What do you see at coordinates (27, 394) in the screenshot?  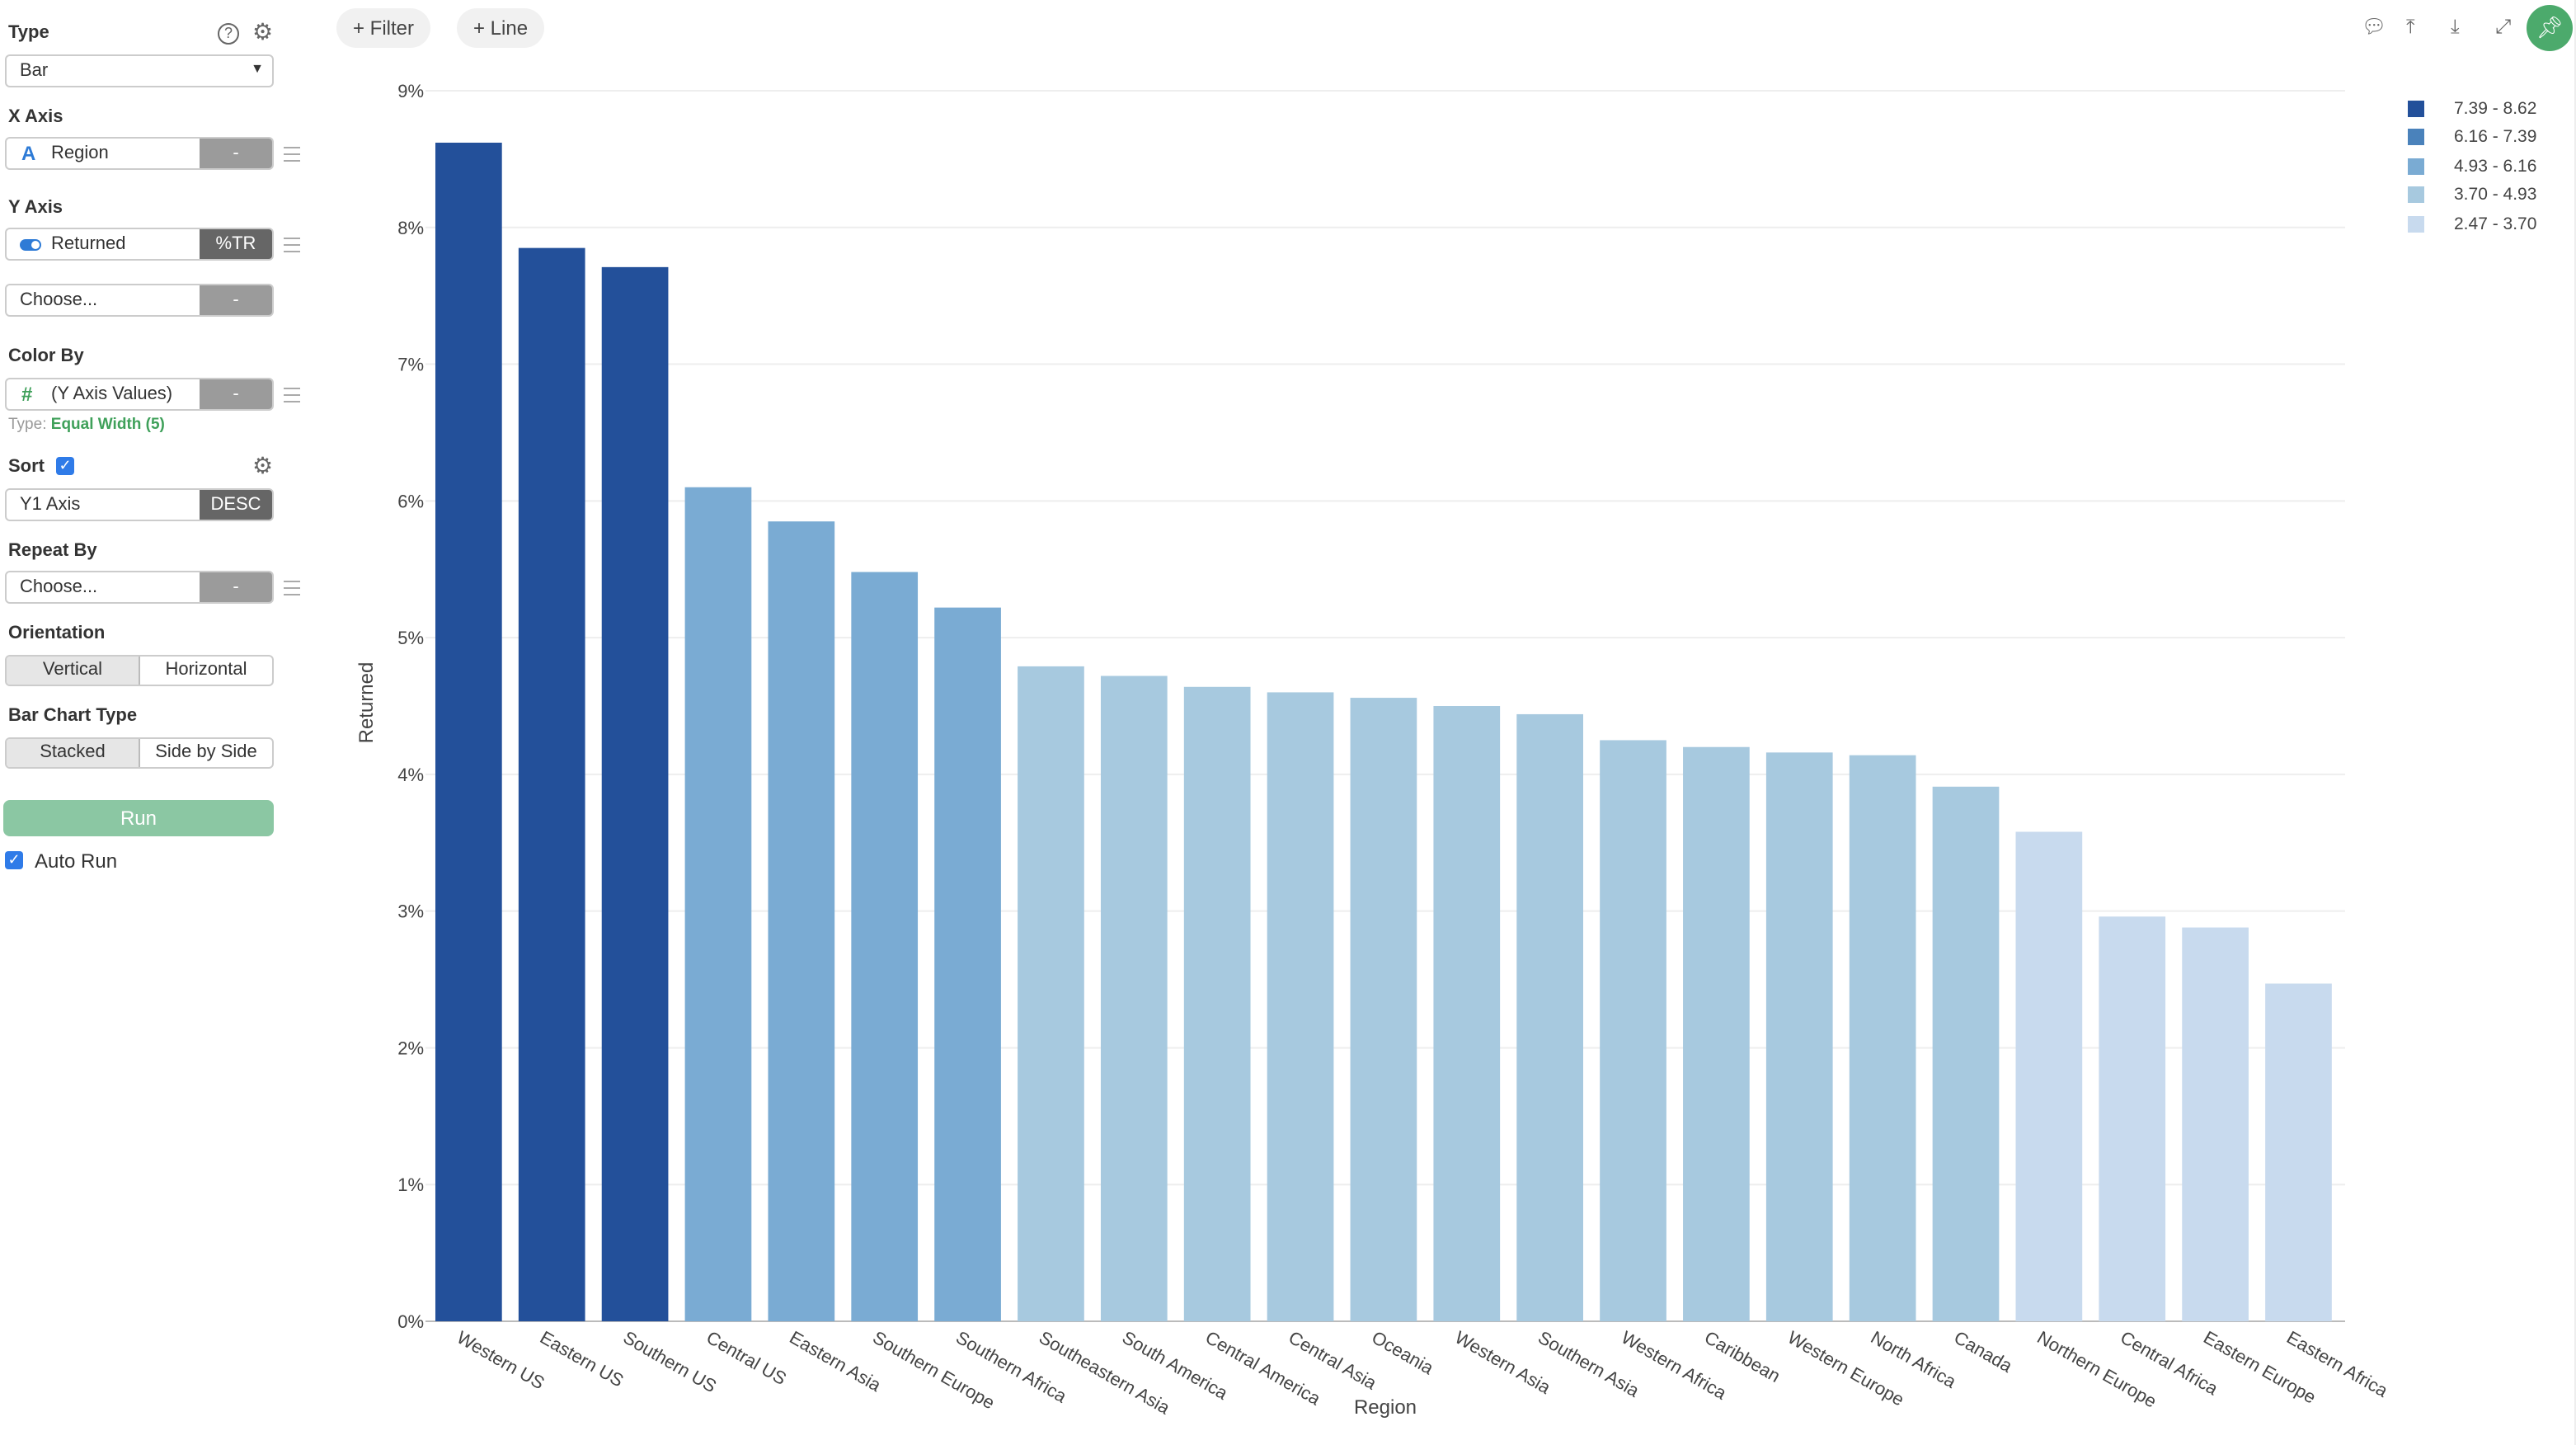 I see `number-type-icon: #` at bounding box center [27, 394].